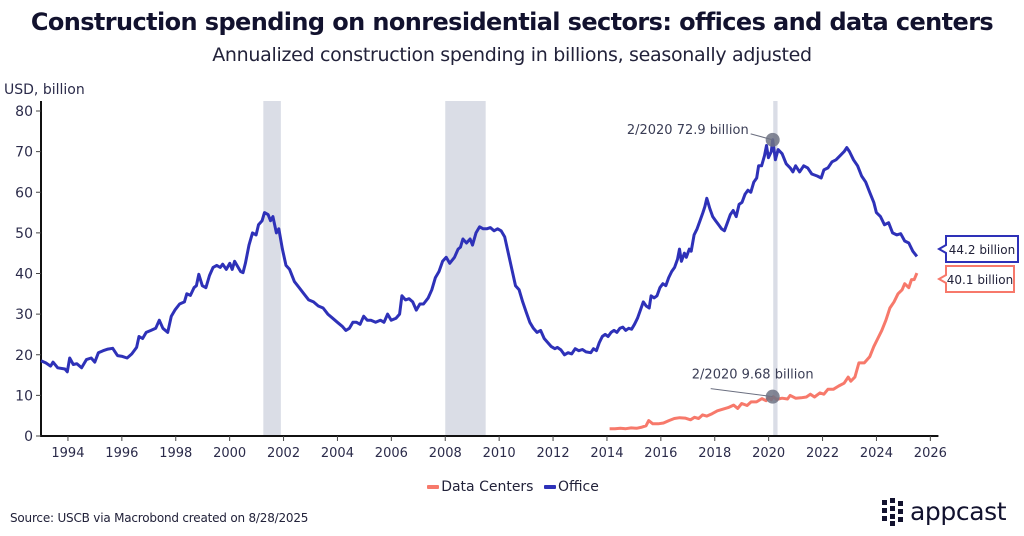  I want to click on y-tick-label: 80, so click(24, 112).